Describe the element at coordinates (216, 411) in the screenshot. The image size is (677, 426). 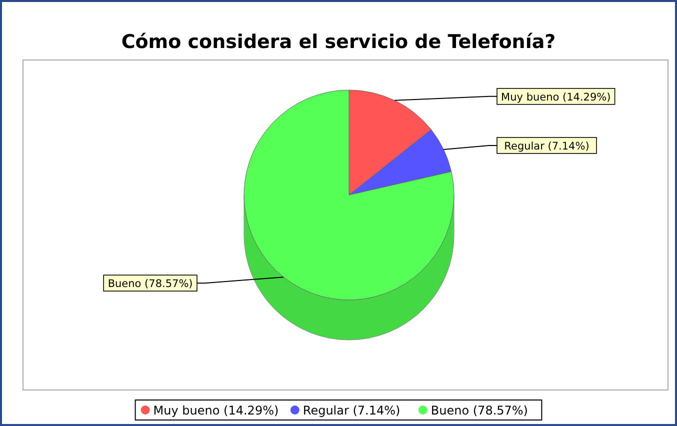
I see `legend-label: Muy bueno (14.29%)` at that location.